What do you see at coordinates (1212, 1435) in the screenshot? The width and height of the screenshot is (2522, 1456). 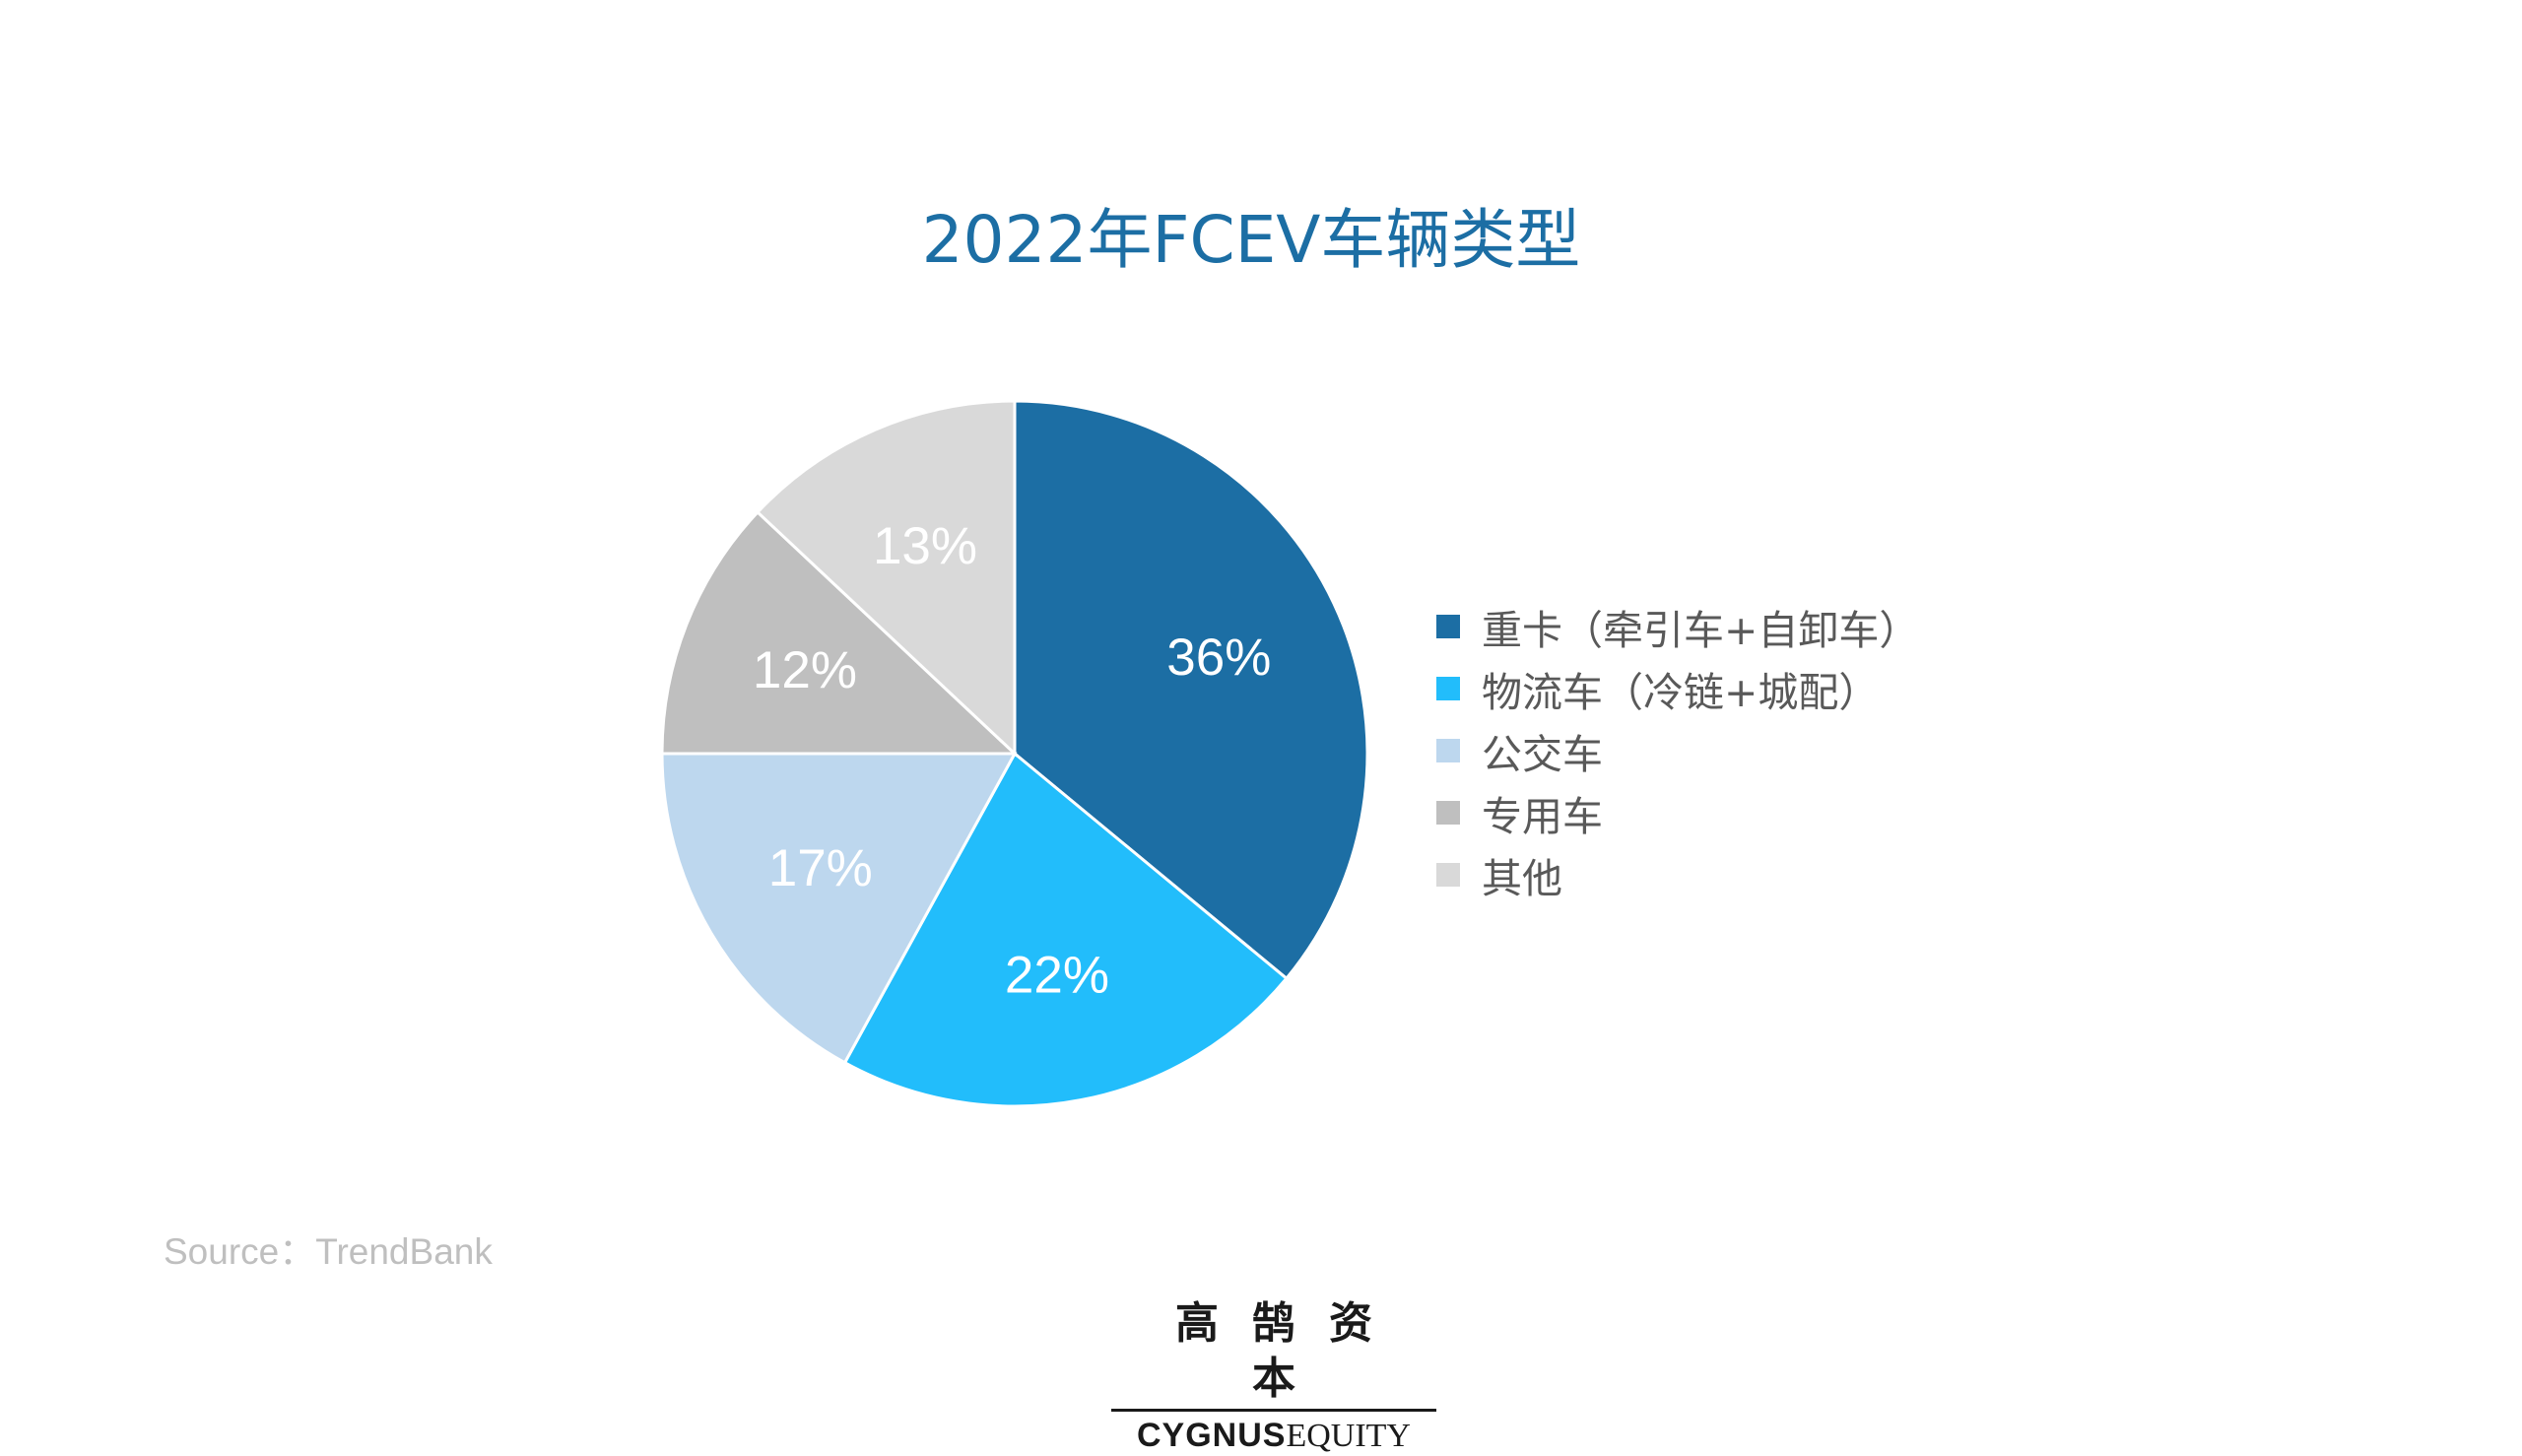 I see `logo-english-bold: CYGNUS` at bounding box center [1212, 1435].